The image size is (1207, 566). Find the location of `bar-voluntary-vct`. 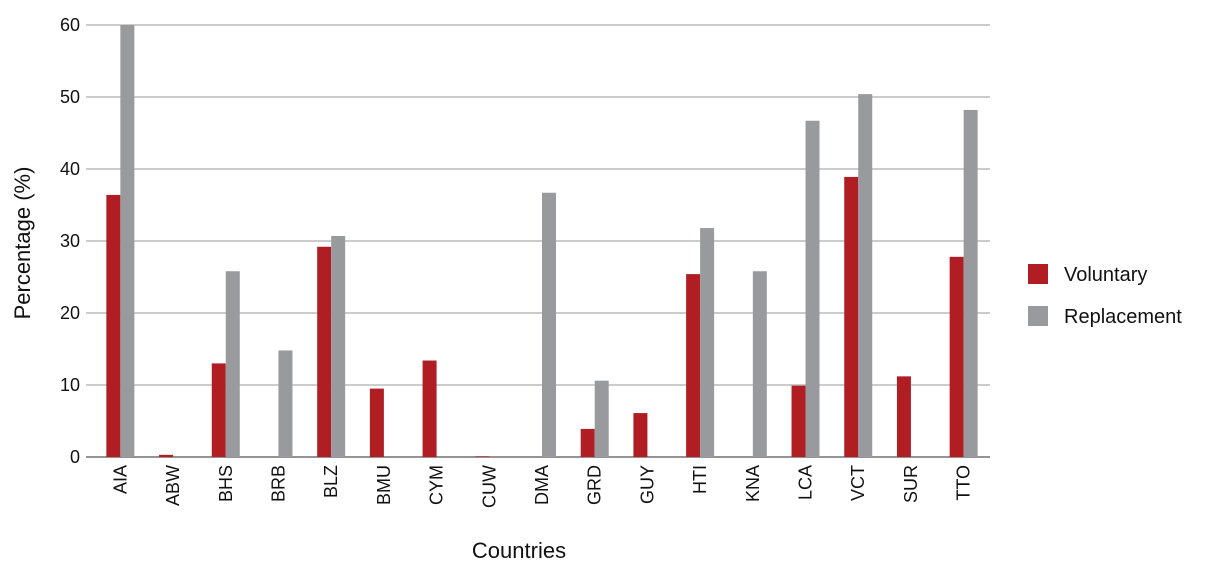

bar-voluntary-vct is located at coordinates (851, 317).